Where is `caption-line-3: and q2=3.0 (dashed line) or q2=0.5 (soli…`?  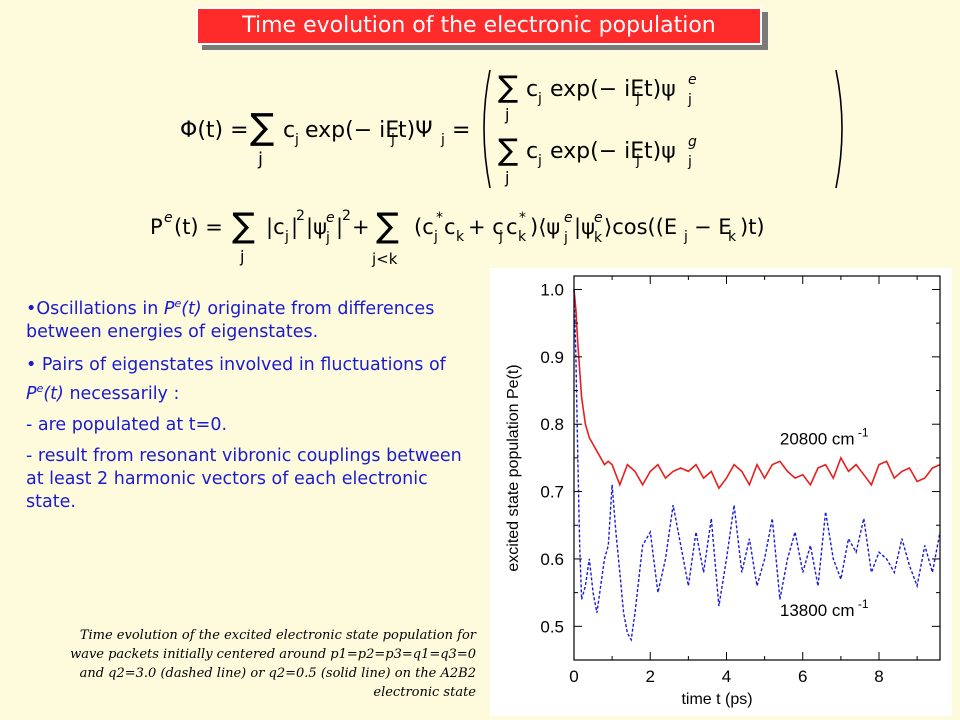
caption-line-3: and q2=3.0 (dashed line) or q2=0.5 (soli… is located at coordinates (277, 673).